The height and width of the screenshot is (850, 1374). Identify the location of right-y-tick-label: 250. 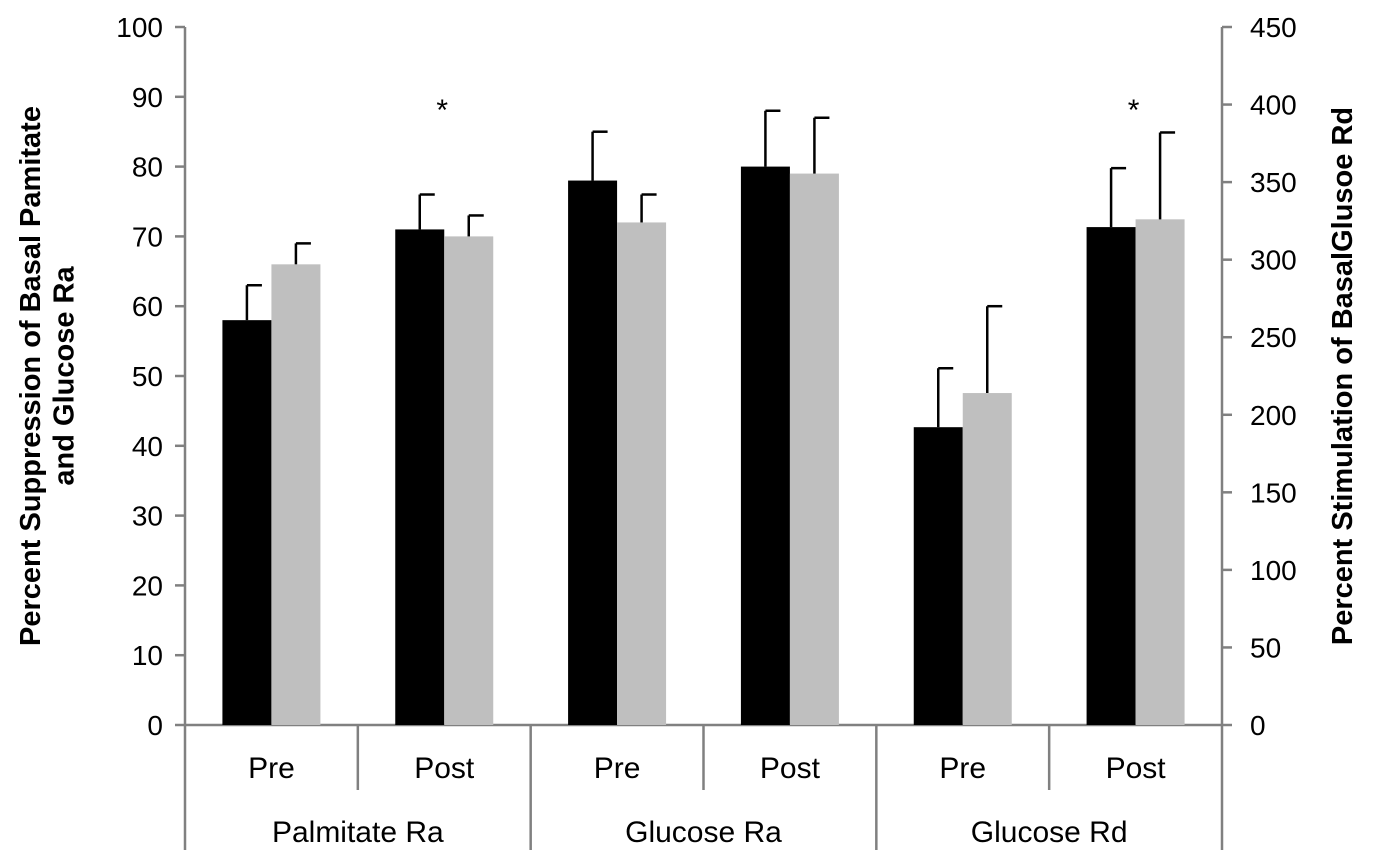
(1273, 337).